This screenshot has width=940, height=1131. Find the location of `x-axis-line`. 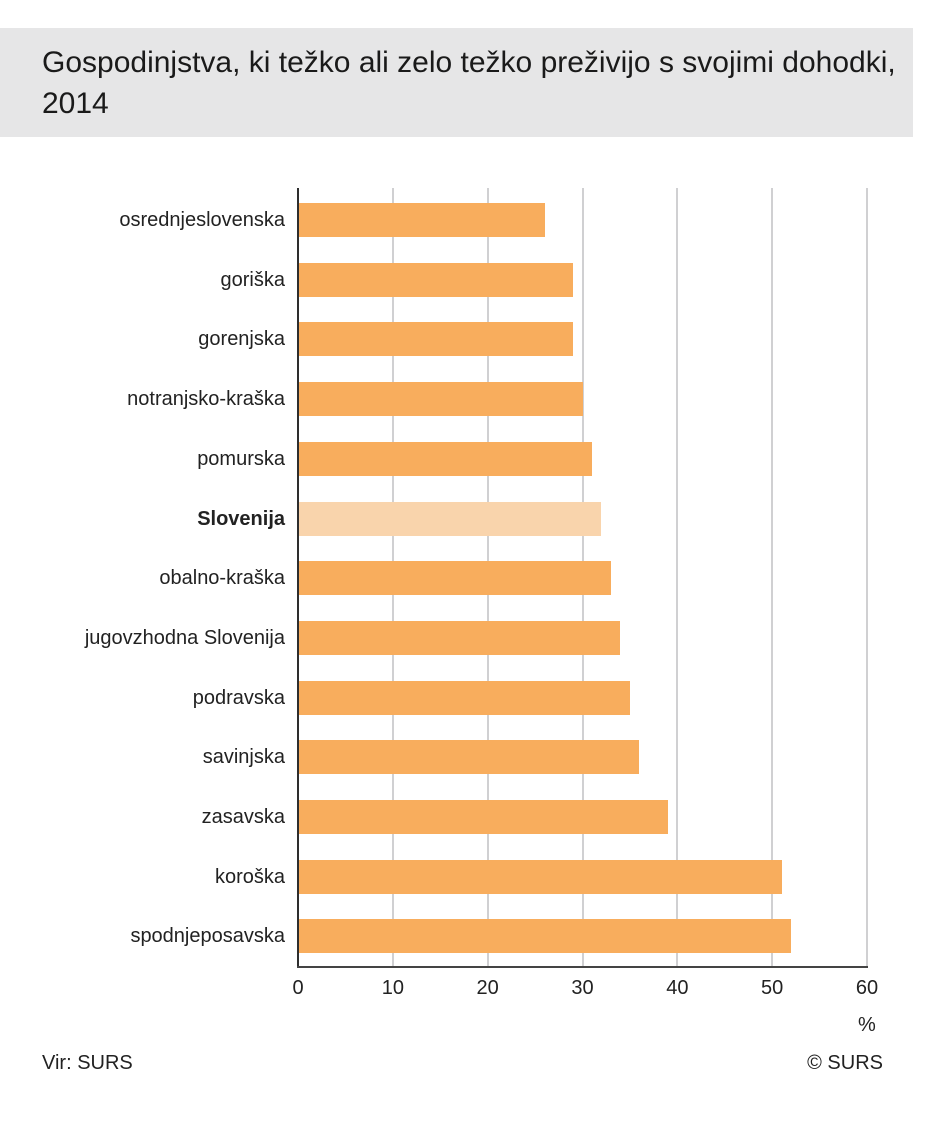

x-axis-line is located at coordinates (582, 967).